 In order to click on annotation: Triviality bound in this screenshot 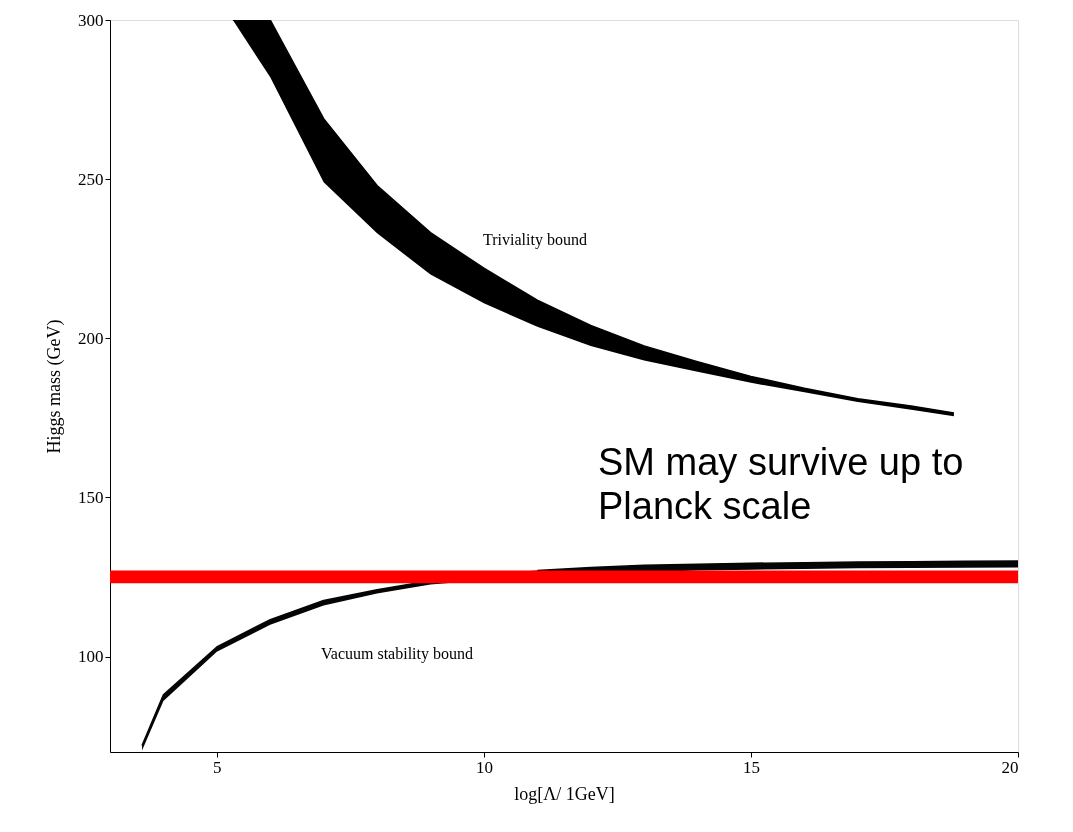, I will do `click(535, 240)`.